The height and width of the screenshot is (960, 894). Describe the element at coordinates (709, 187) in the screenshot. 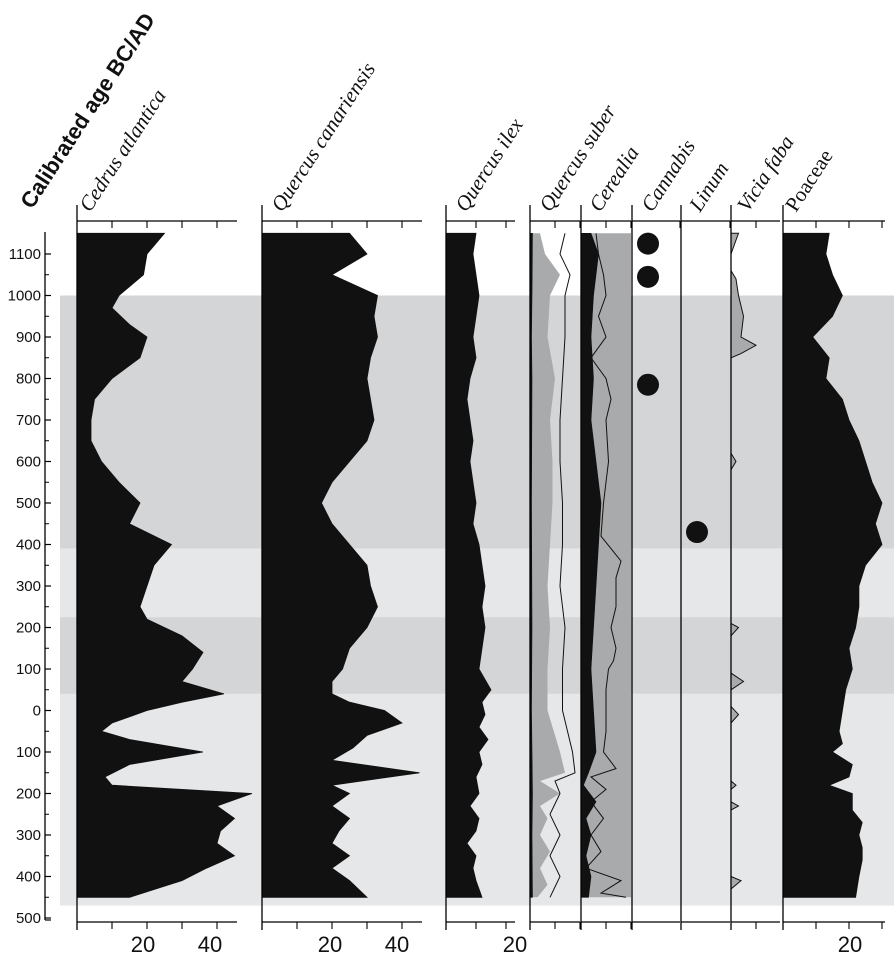

I see `taxon-label: Linum` at that location.